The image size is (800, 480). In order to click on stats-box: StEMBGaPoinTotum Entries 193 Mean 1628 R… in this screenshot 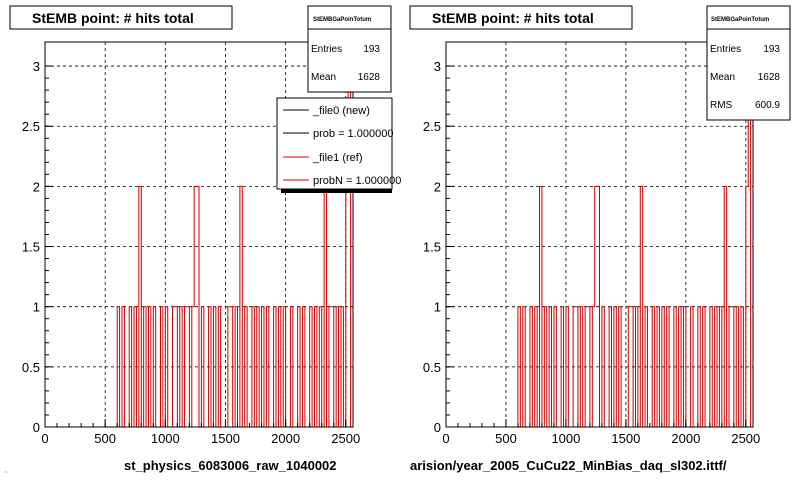, I will do `click(748, 63)`.